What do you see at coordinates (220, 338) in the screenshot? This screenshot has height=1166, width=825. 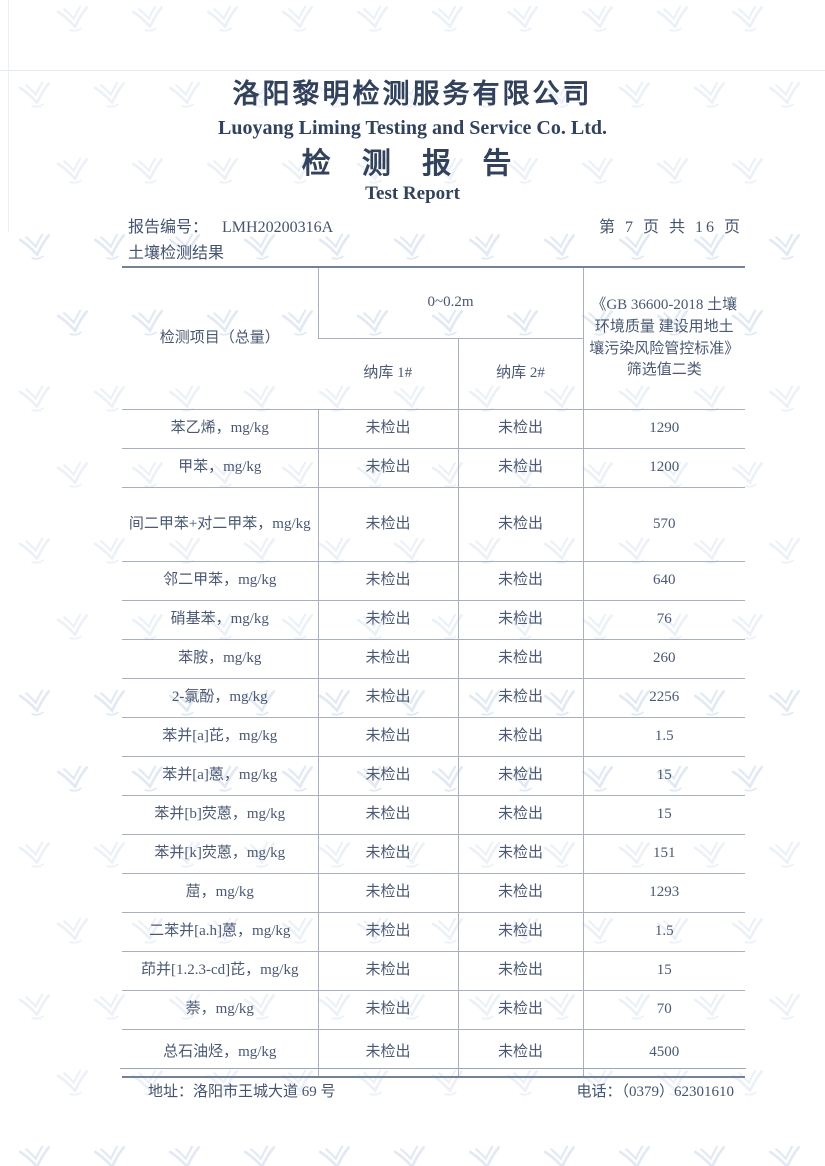 I see `column-header-item: 检测项目（总量）` at bounding box center [220, 338].